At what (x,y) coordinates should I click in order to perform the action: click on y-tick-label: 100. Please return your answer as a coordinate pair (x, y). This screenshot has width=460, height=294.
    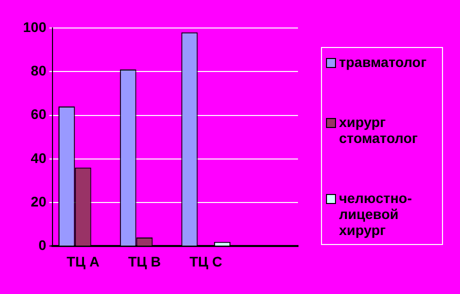
    Looking at the image, I should click on (35, 26).